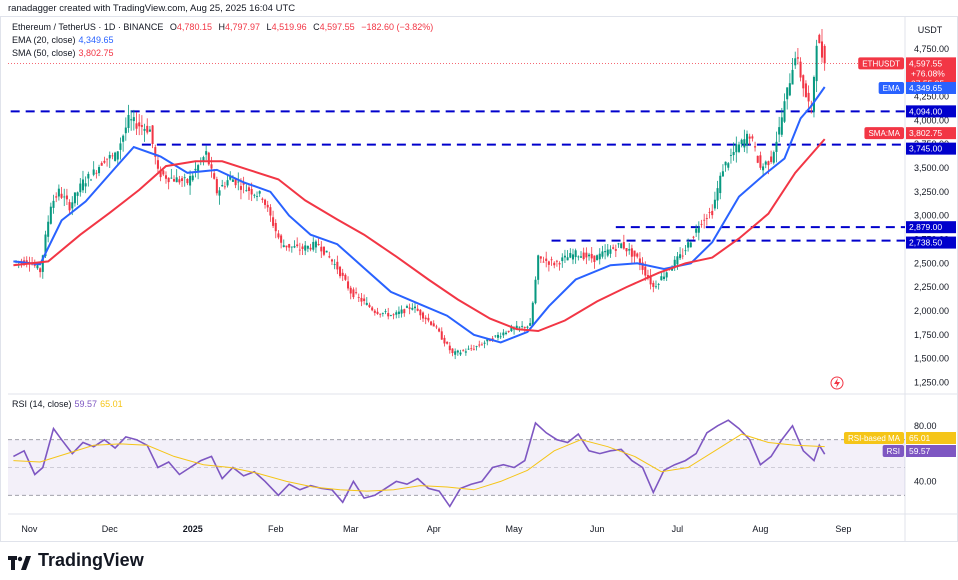 The height and width of the screenshot is (580, 958). What do you see at coordinates (931, 382) in the screenshot?
I see `price-tick-1250: 1,250.00` at bounding box center [931, 382].